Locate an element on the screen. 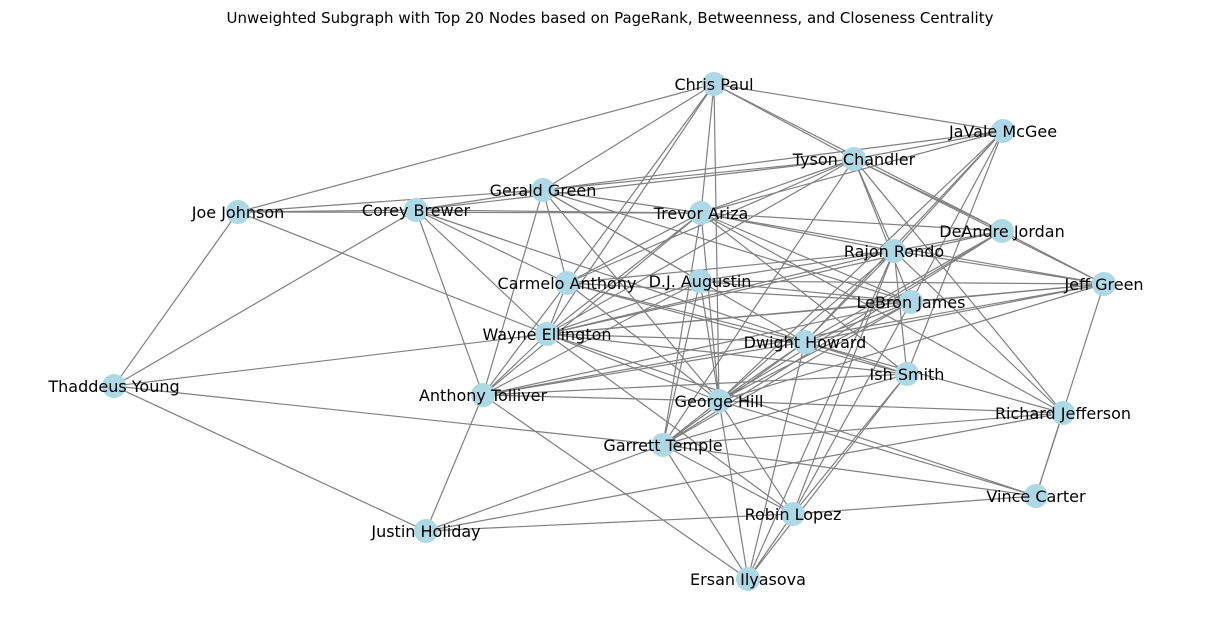  node-dwight_howard is located at coordinates (805, 342).